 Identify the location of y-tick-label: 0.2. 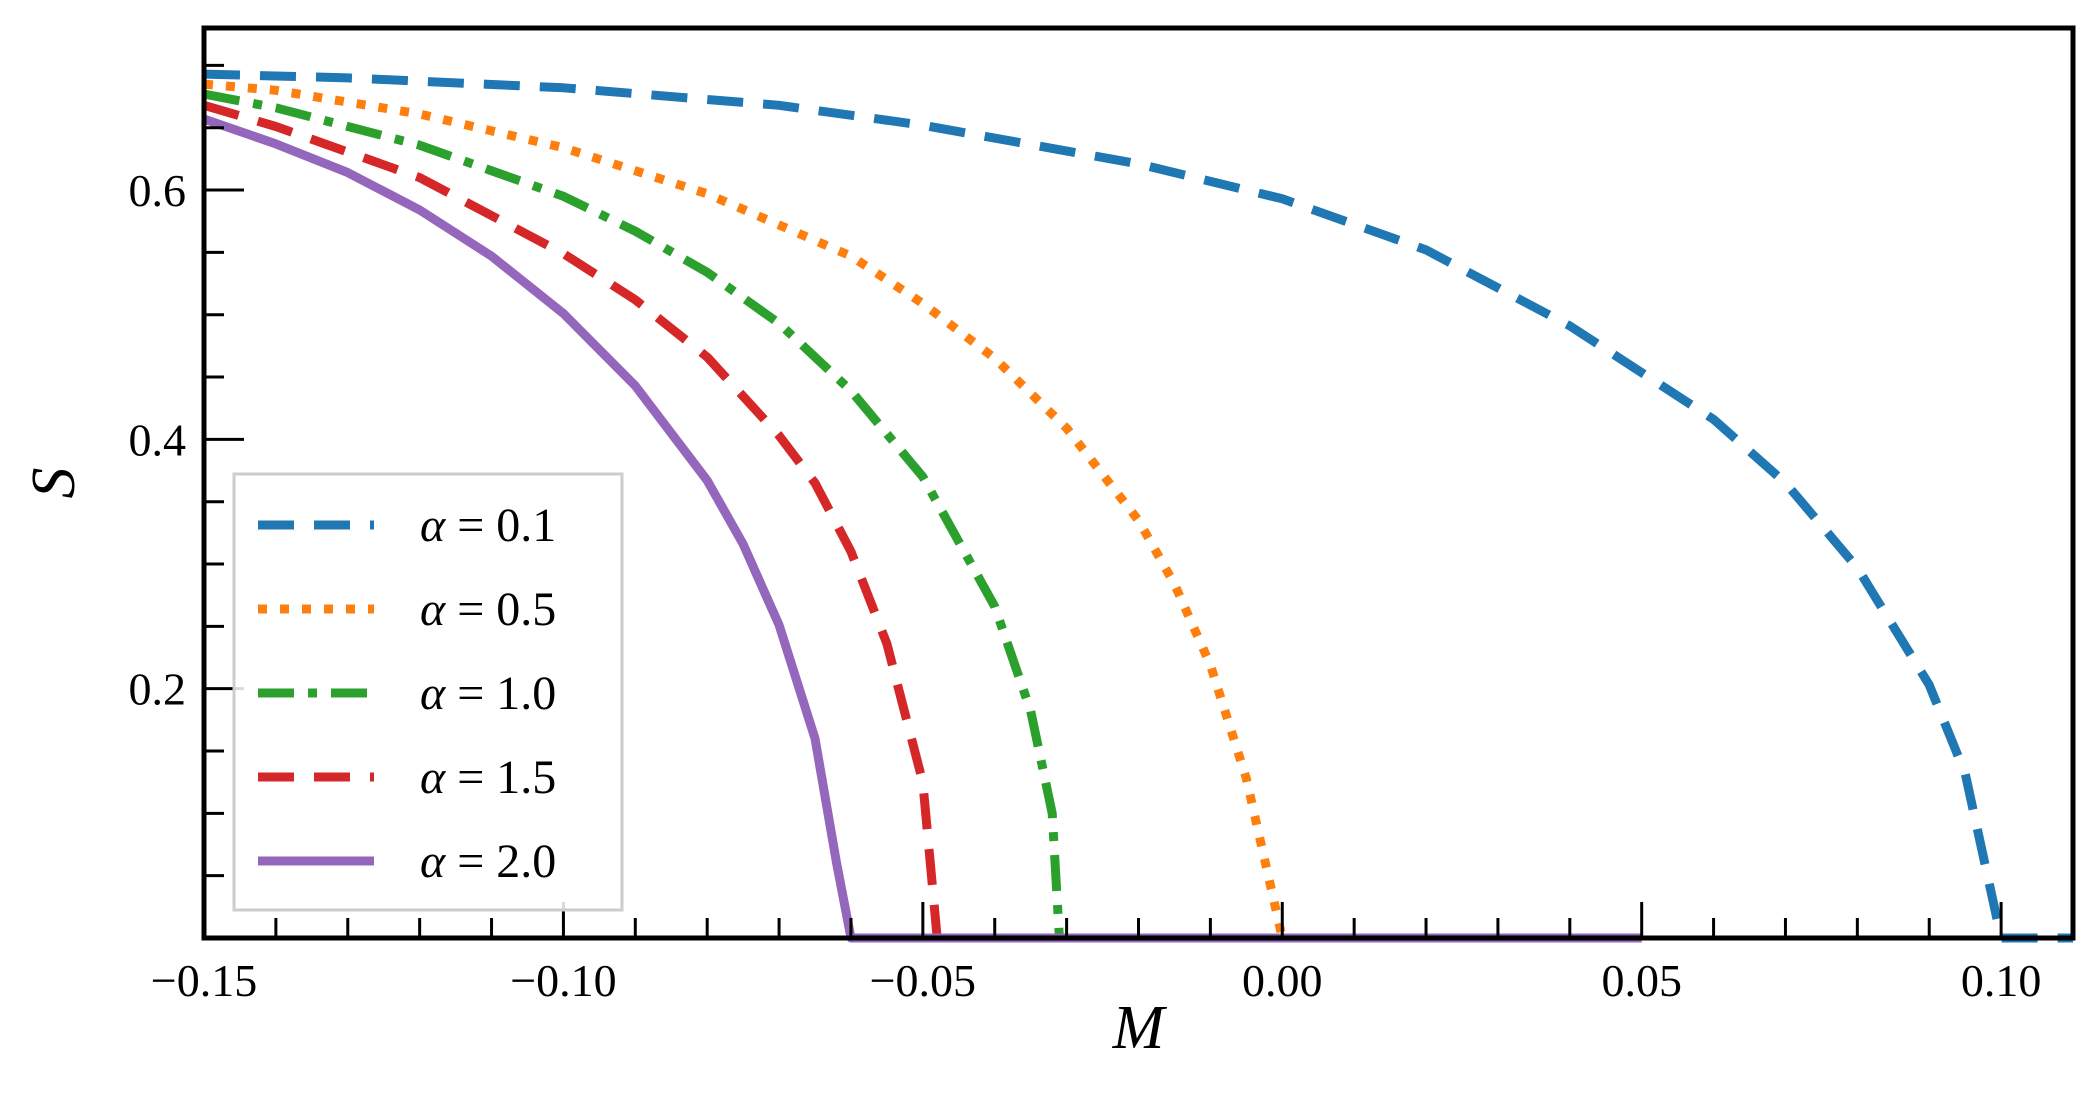
(158, 689).